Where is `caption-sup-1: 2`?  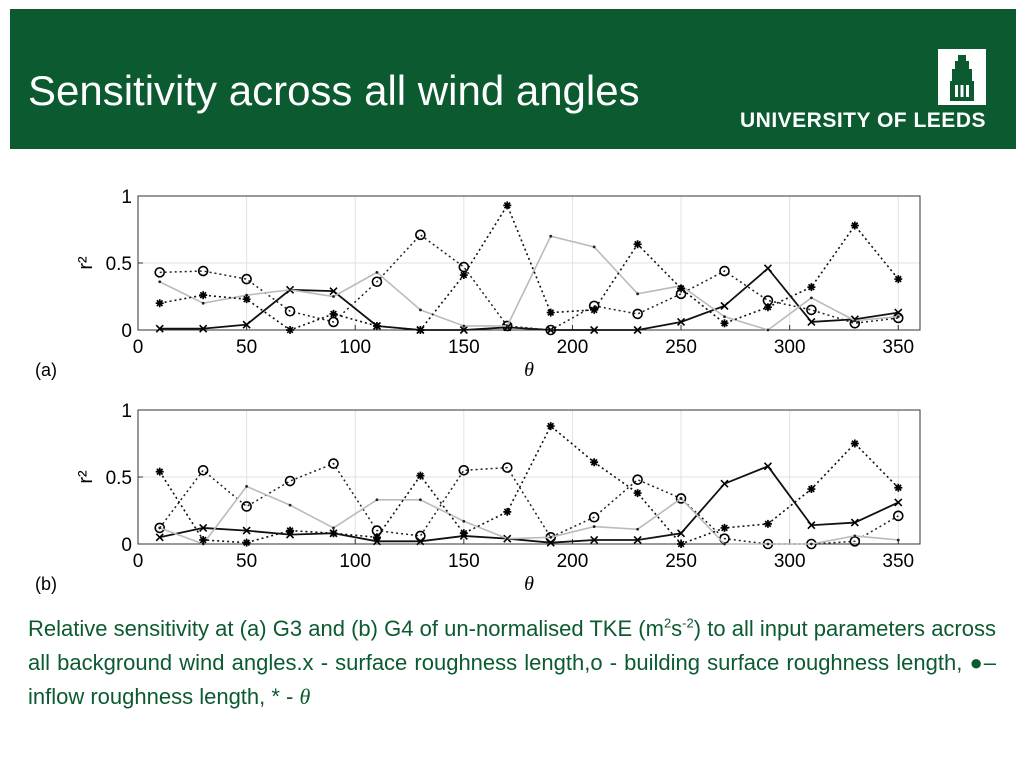
caption-sup-1: 2 is located at coordinates (667, 623).